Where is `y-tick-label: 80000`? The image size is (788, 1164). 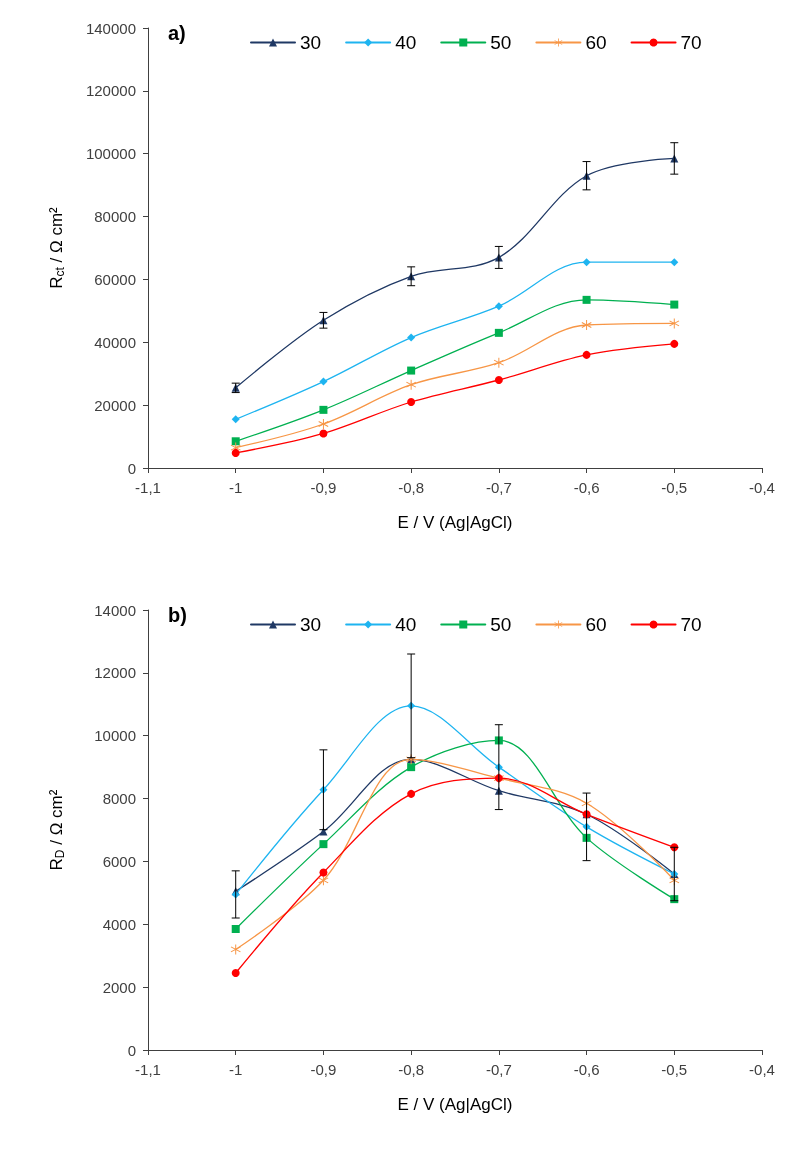 y-tick-label: 80000 is located at coordinates (115, 217).